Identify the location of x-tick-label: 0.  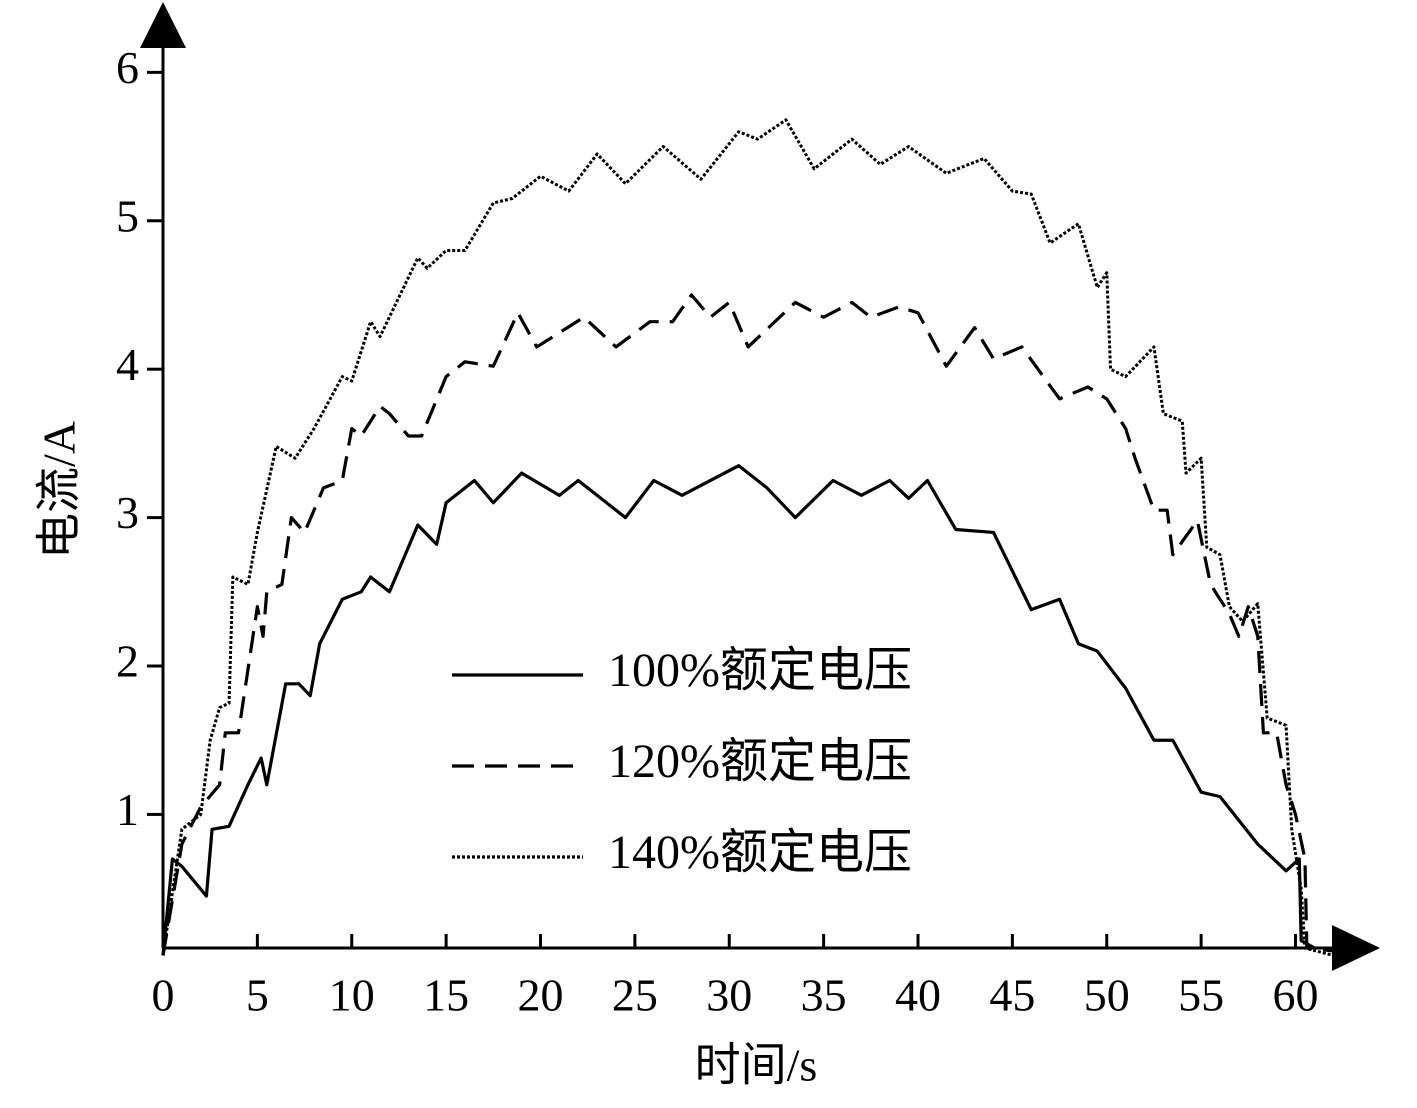
(163, 995).